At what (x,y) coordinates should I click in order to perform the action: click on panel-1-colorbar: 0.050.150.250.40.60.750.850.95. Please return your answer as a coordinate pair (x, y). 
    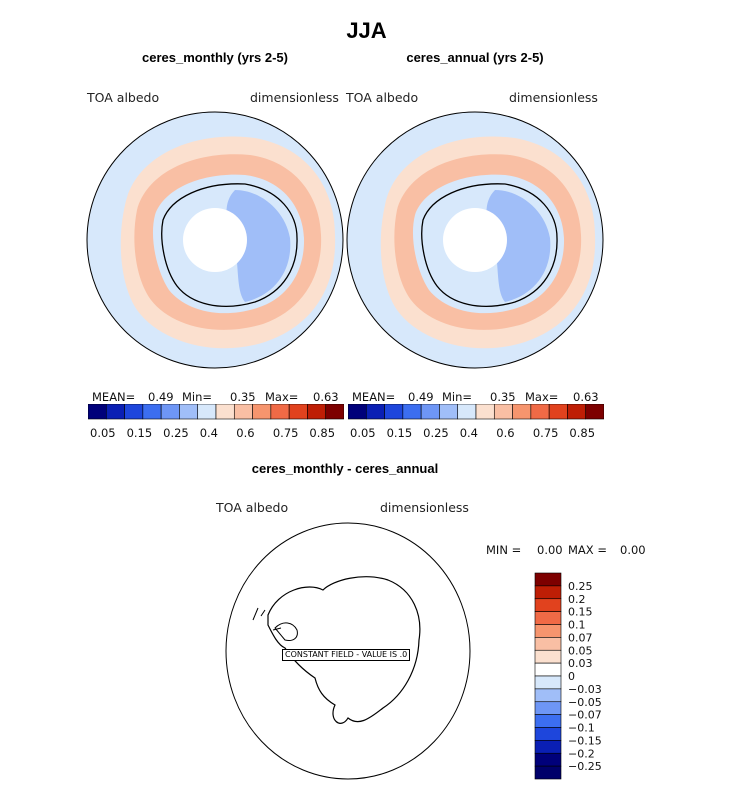
    Looking at the image, I should click on (216, 422).